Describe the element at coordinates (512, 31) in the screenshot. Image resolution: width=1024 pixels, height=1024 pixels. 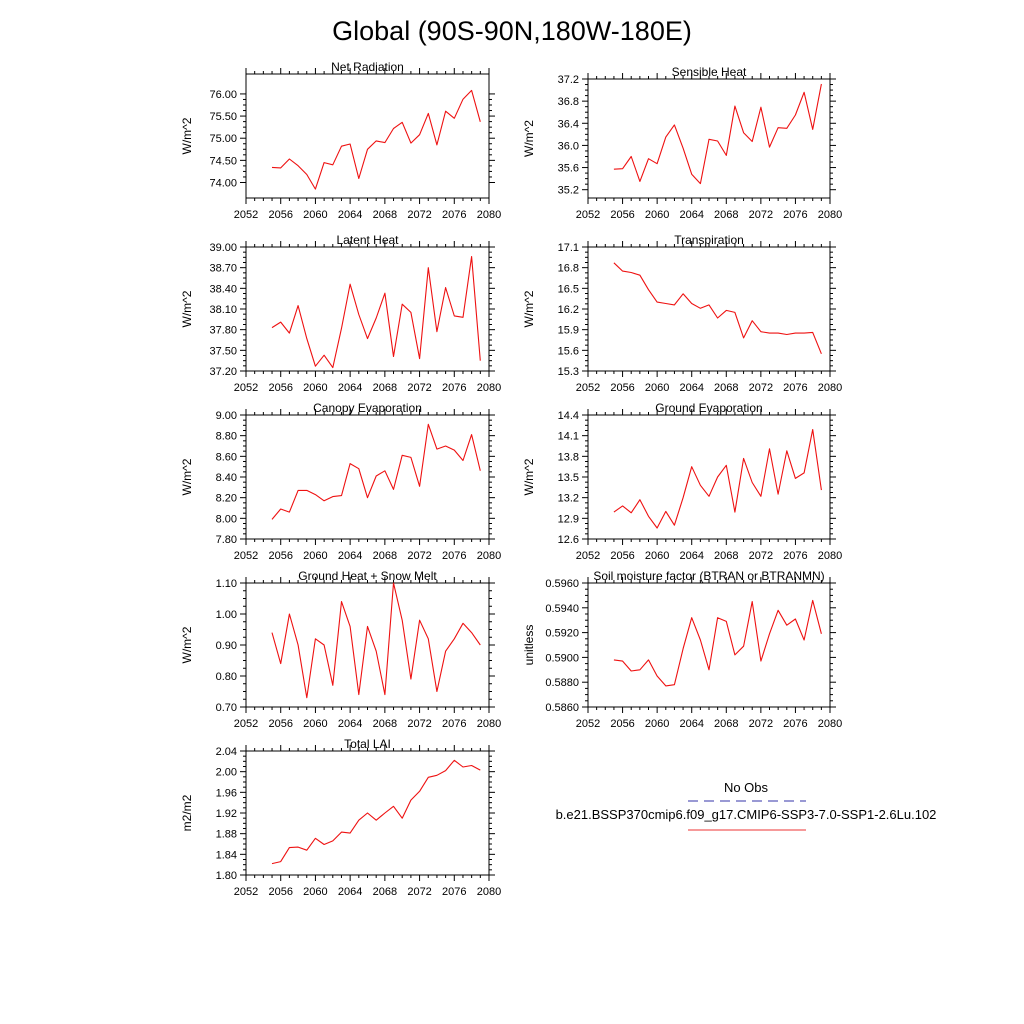
I see `figure-title: Global (90S-90N,180W-180E)` at that location.